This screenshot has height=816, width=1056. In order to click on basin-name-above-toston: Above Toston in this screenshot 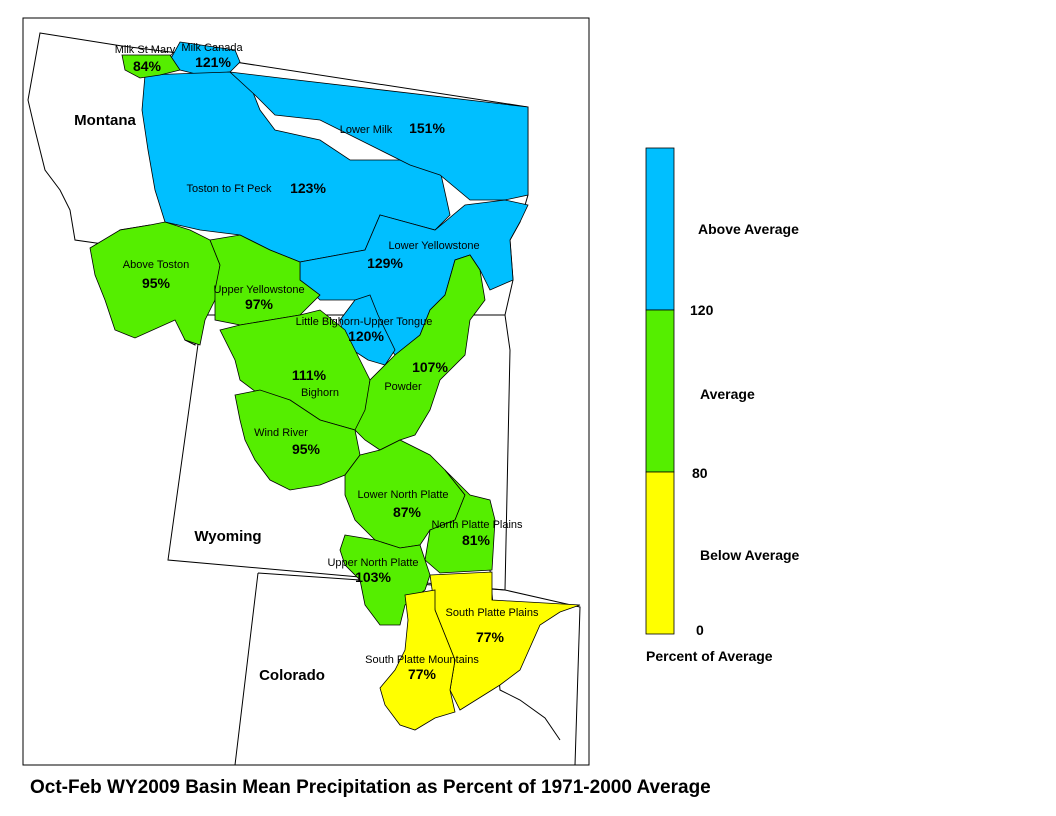, I will do `click(156, 265)`.